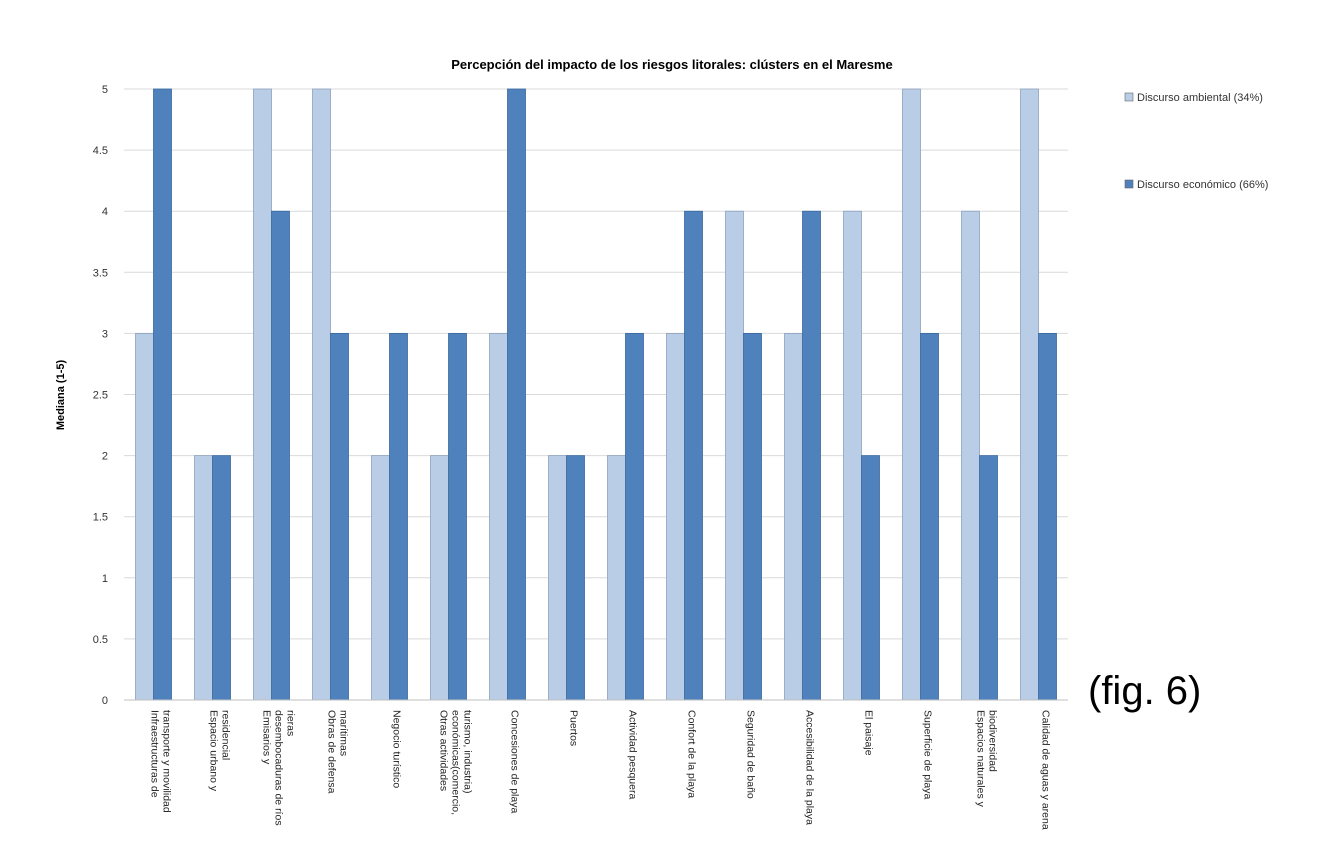  Describe the element at coordinates (105, 334) in the screenshot. I see `y-tick-label: 3` at that location.